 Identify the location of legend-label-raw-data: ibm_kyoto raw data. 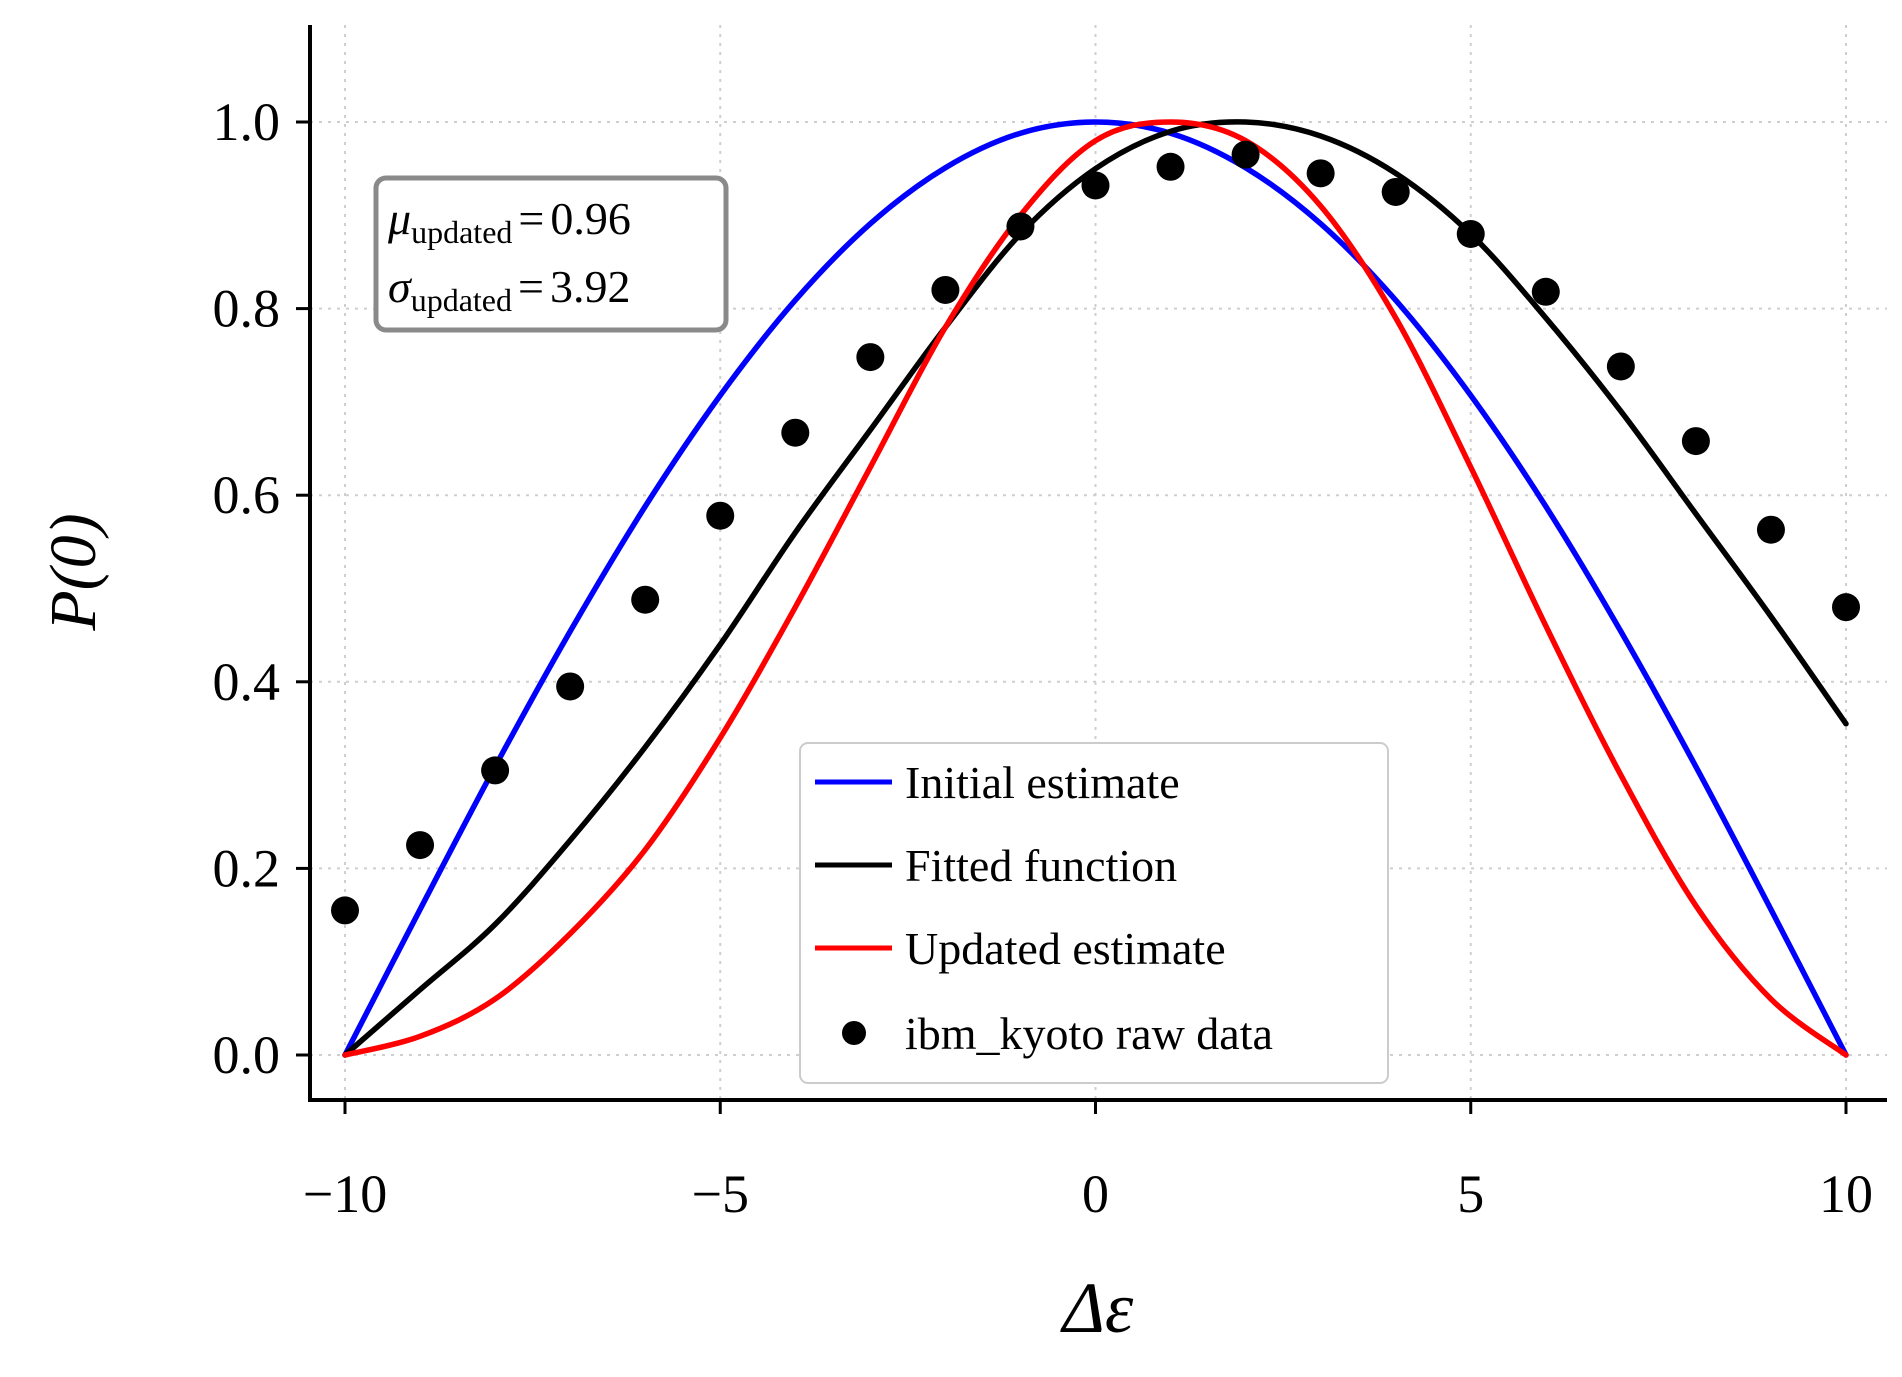
(1089, 1033).